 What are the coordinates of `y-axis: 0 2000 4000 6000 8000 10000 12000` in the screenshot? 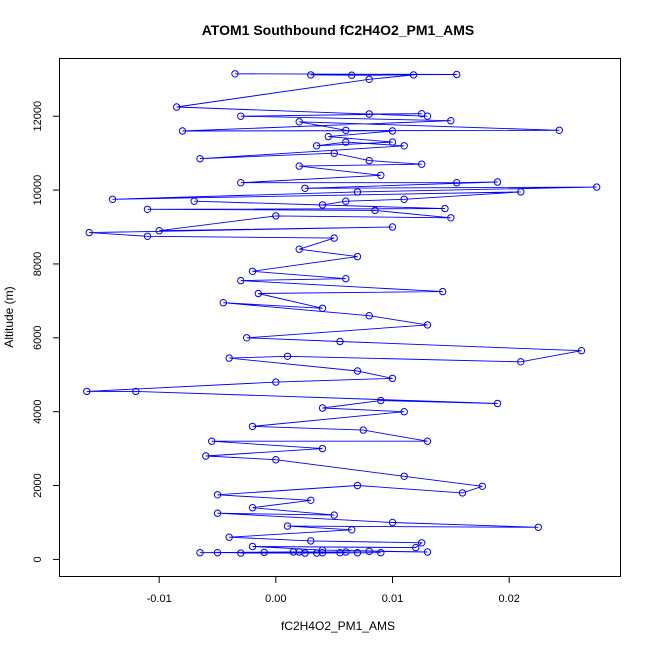 It's located at (46, 331).